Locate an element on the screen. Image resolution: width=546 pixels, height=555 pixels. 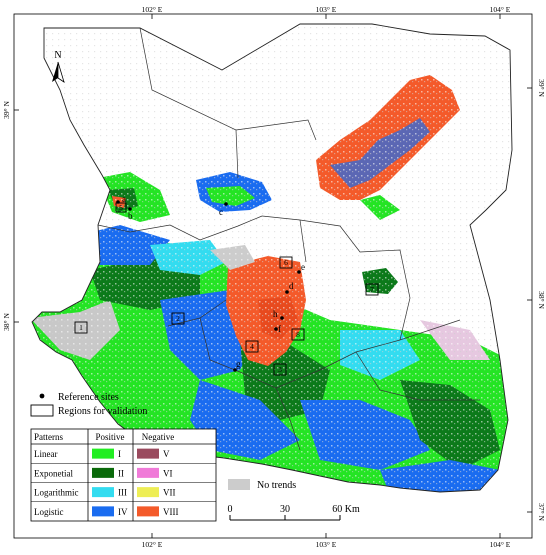
site-dot-b is located at coordinates (130, 209).